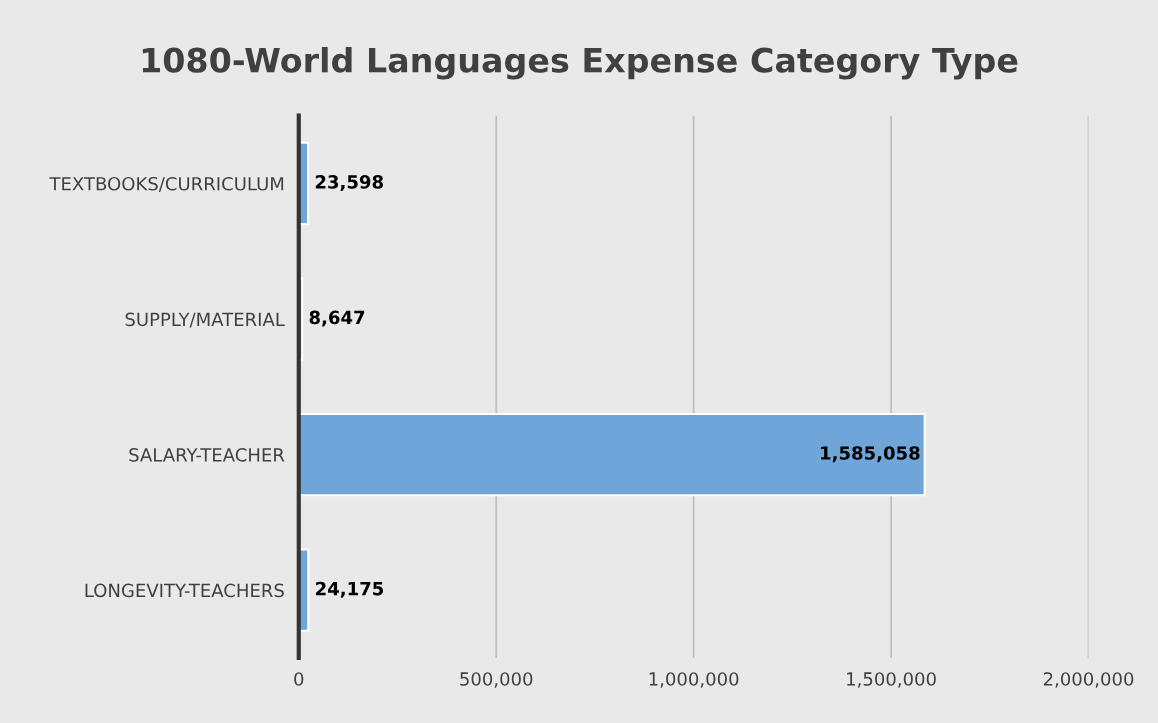 This screenshot has width=1158, height=723. I want to click on x-tick-label: 1,000,000, so click(694, 680).